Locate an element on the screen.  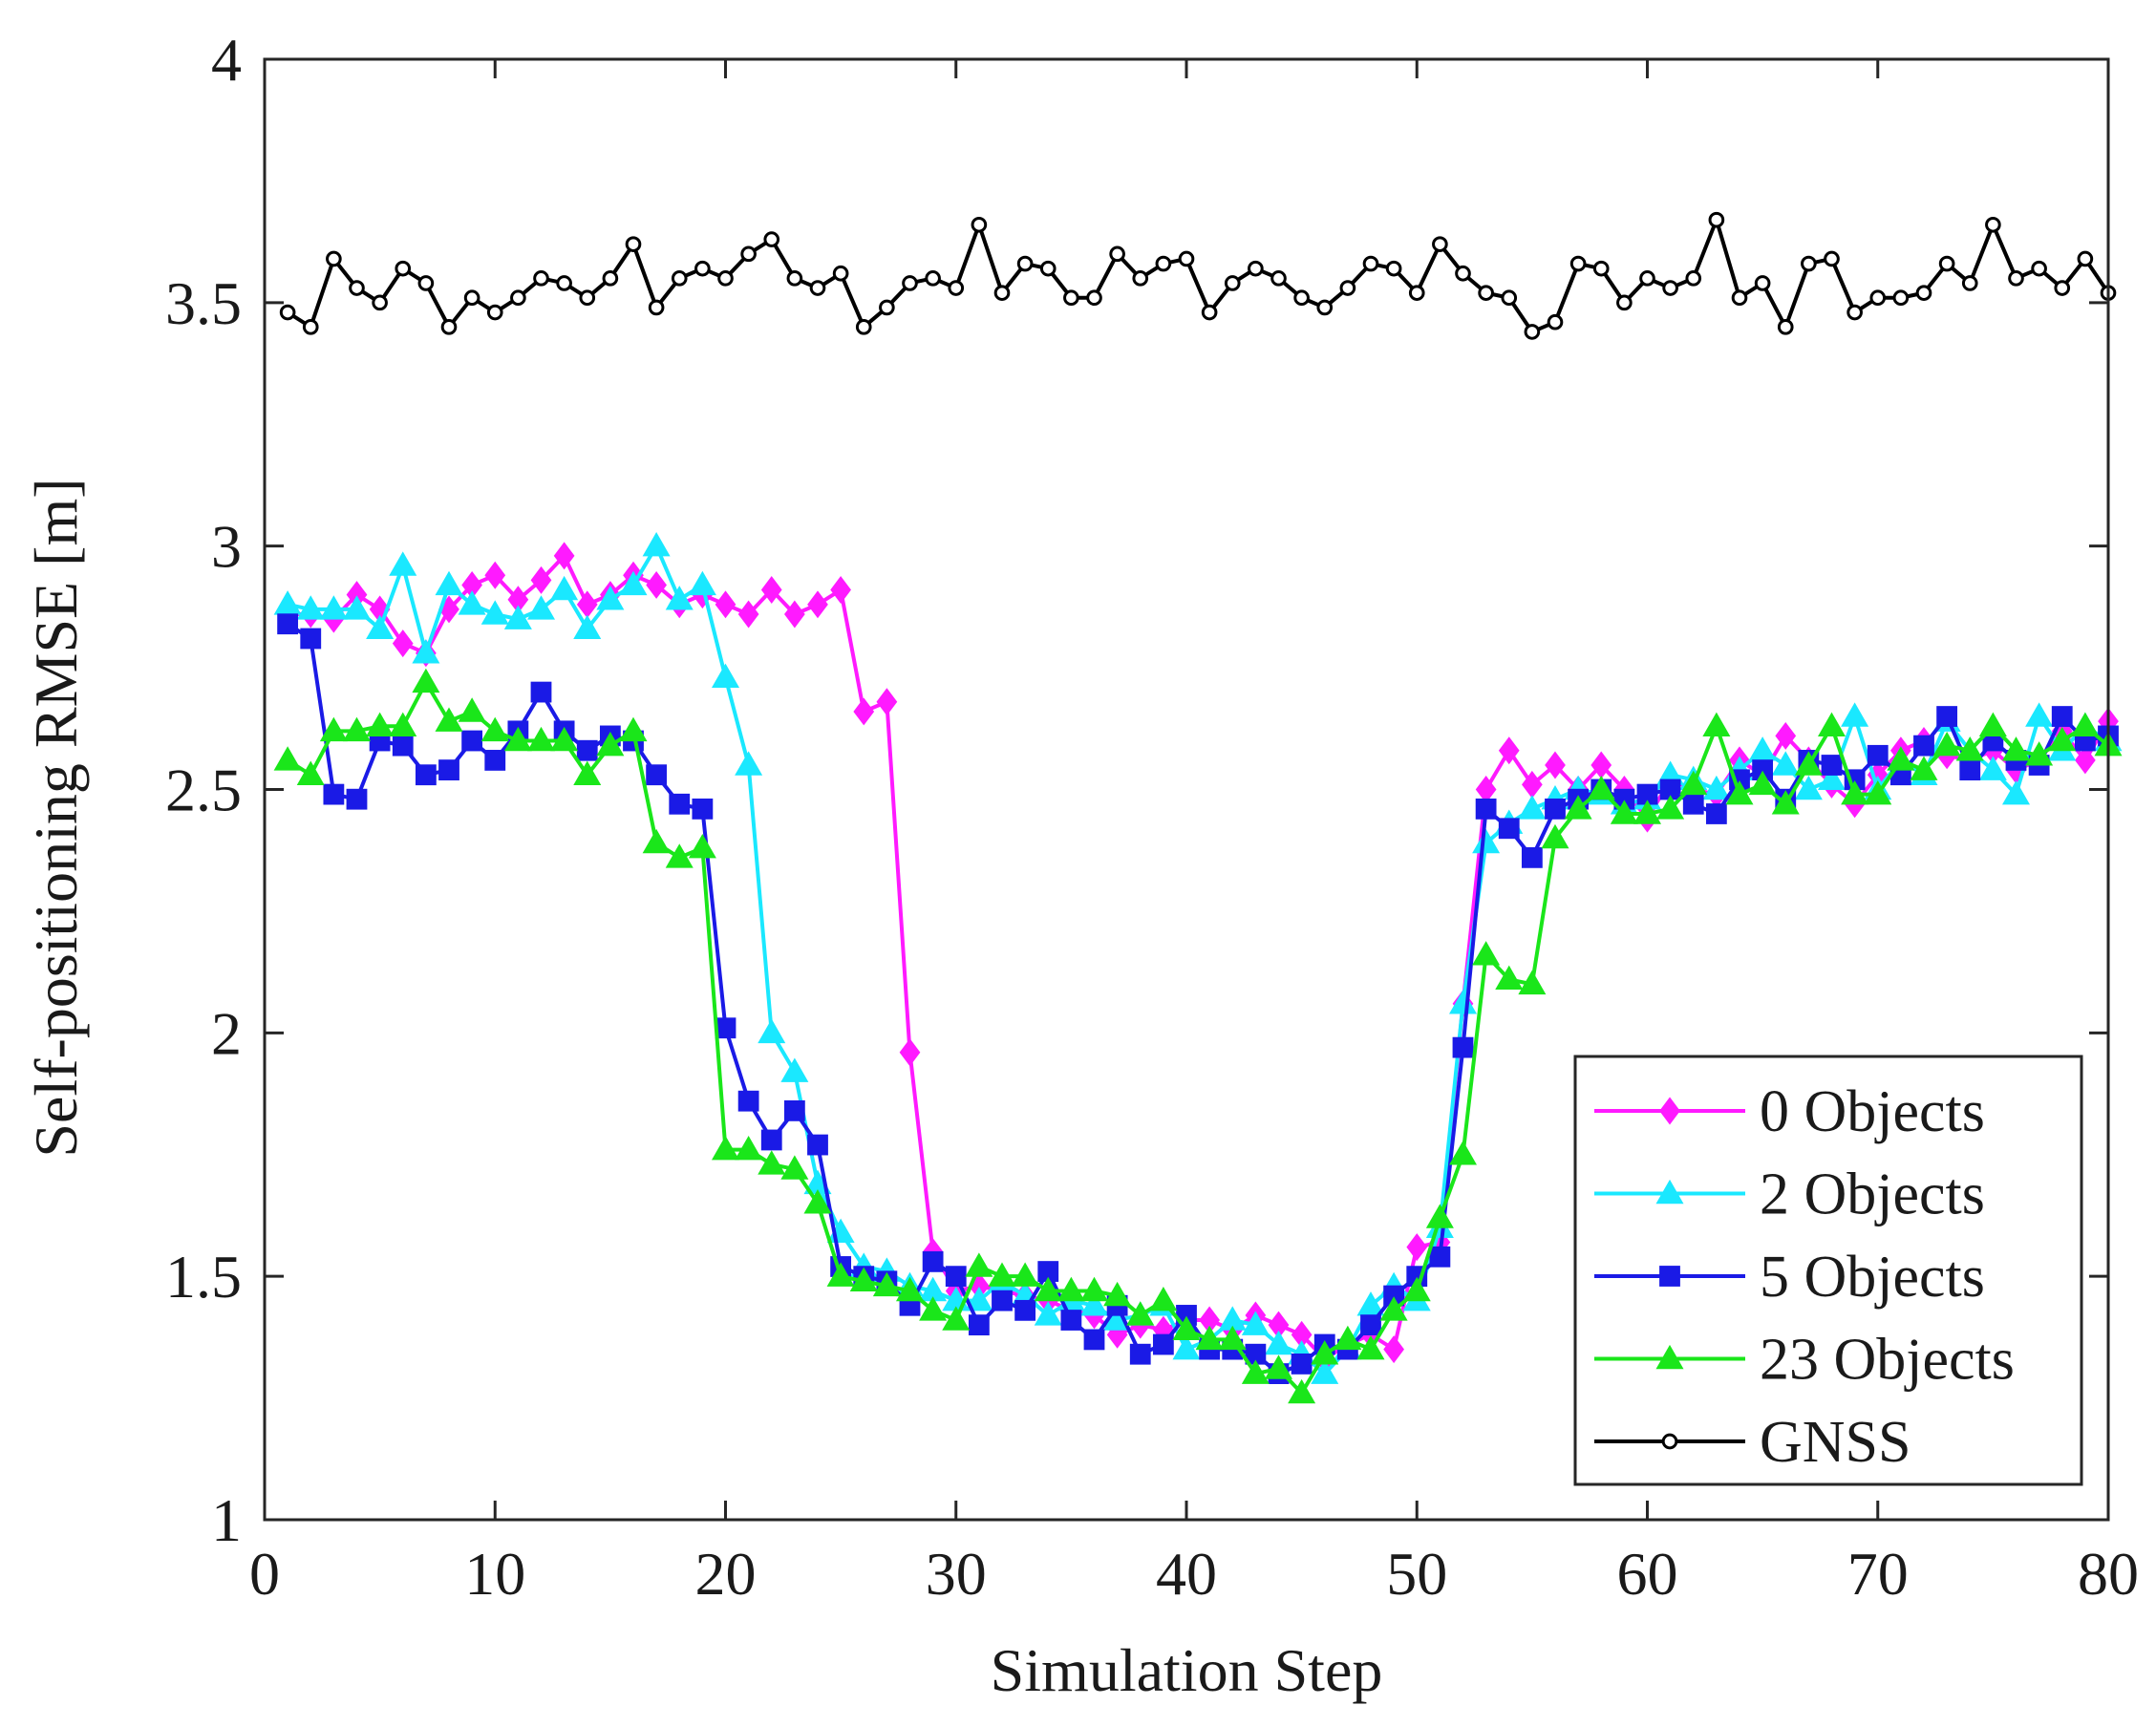
legend-label: 23 Objects is located at coordinates (1888, 1360).